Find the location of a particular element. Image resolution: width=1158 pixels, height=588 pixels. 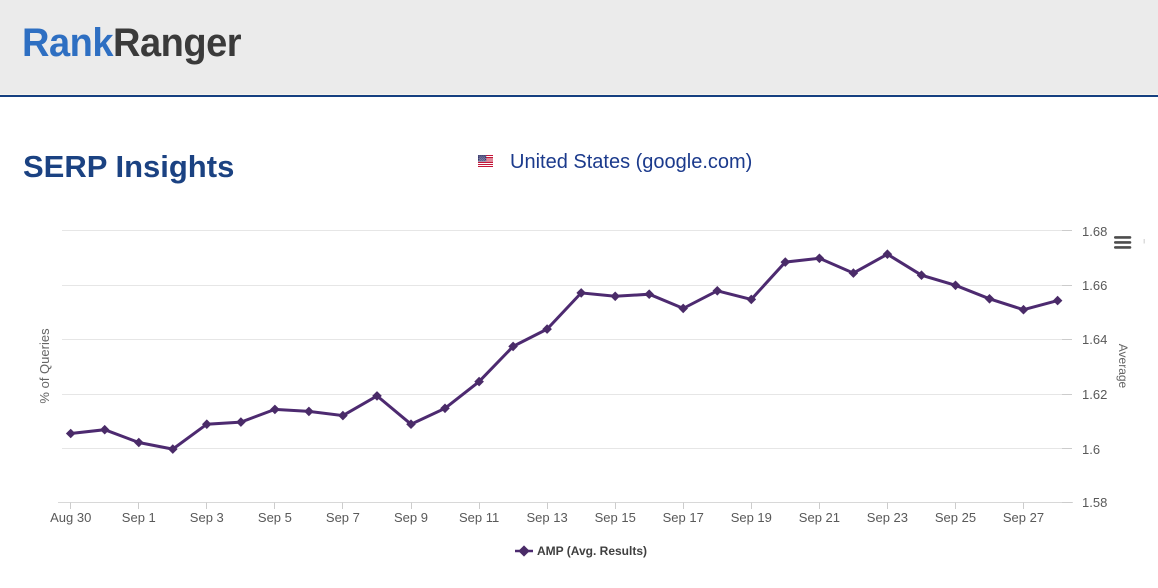

svg-text: Sep 17 is located at coordinates (683, 517).